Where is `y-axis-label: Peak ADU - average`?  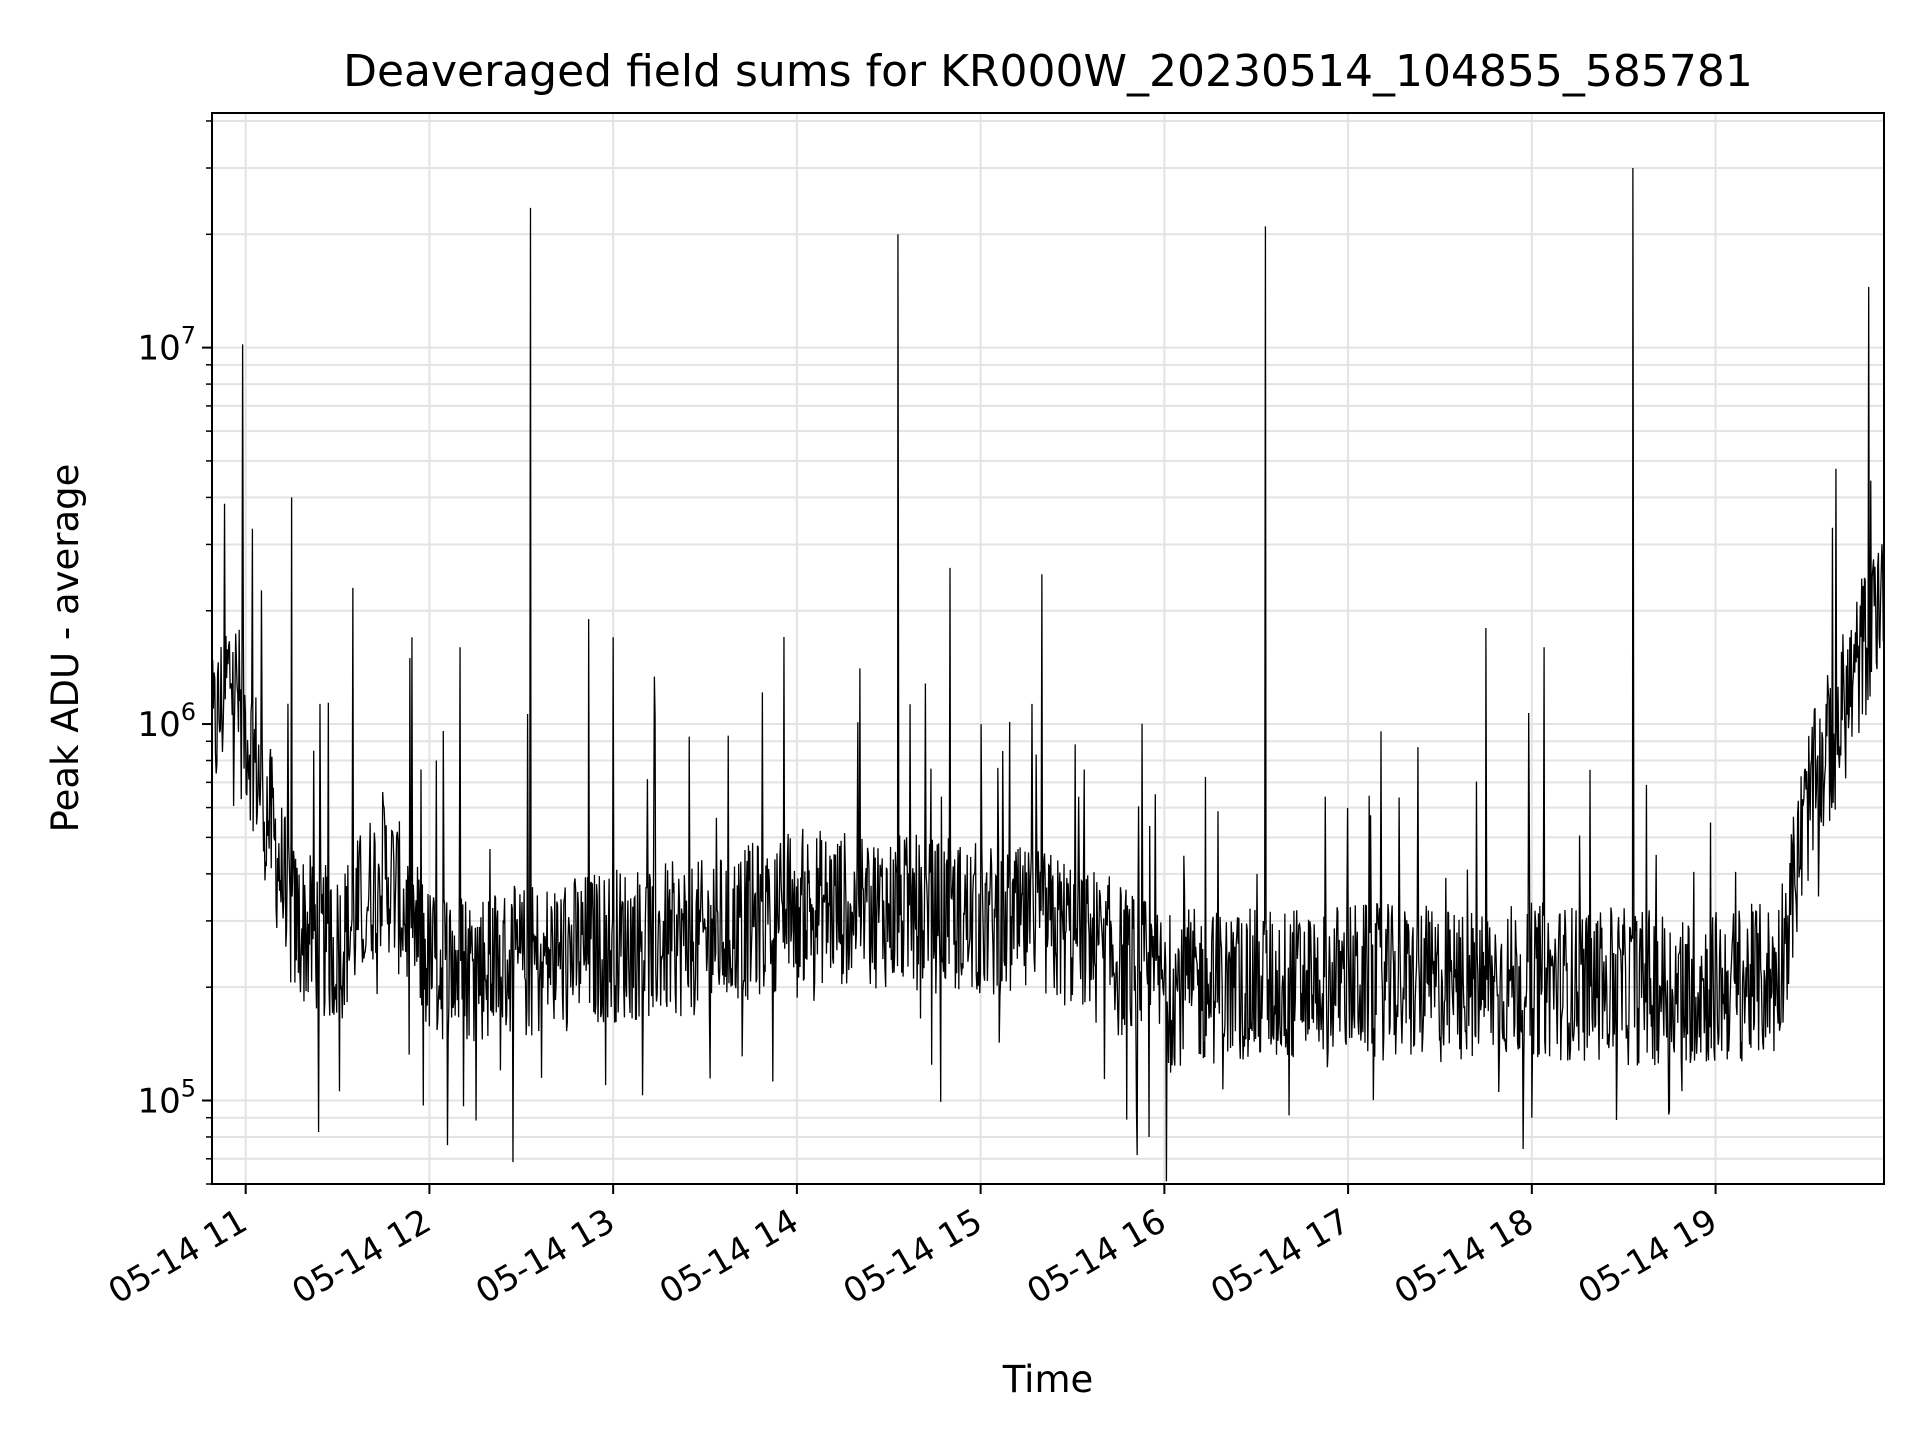 y-axis-label: Peak ADU - average is located at coordinates (65, 648).